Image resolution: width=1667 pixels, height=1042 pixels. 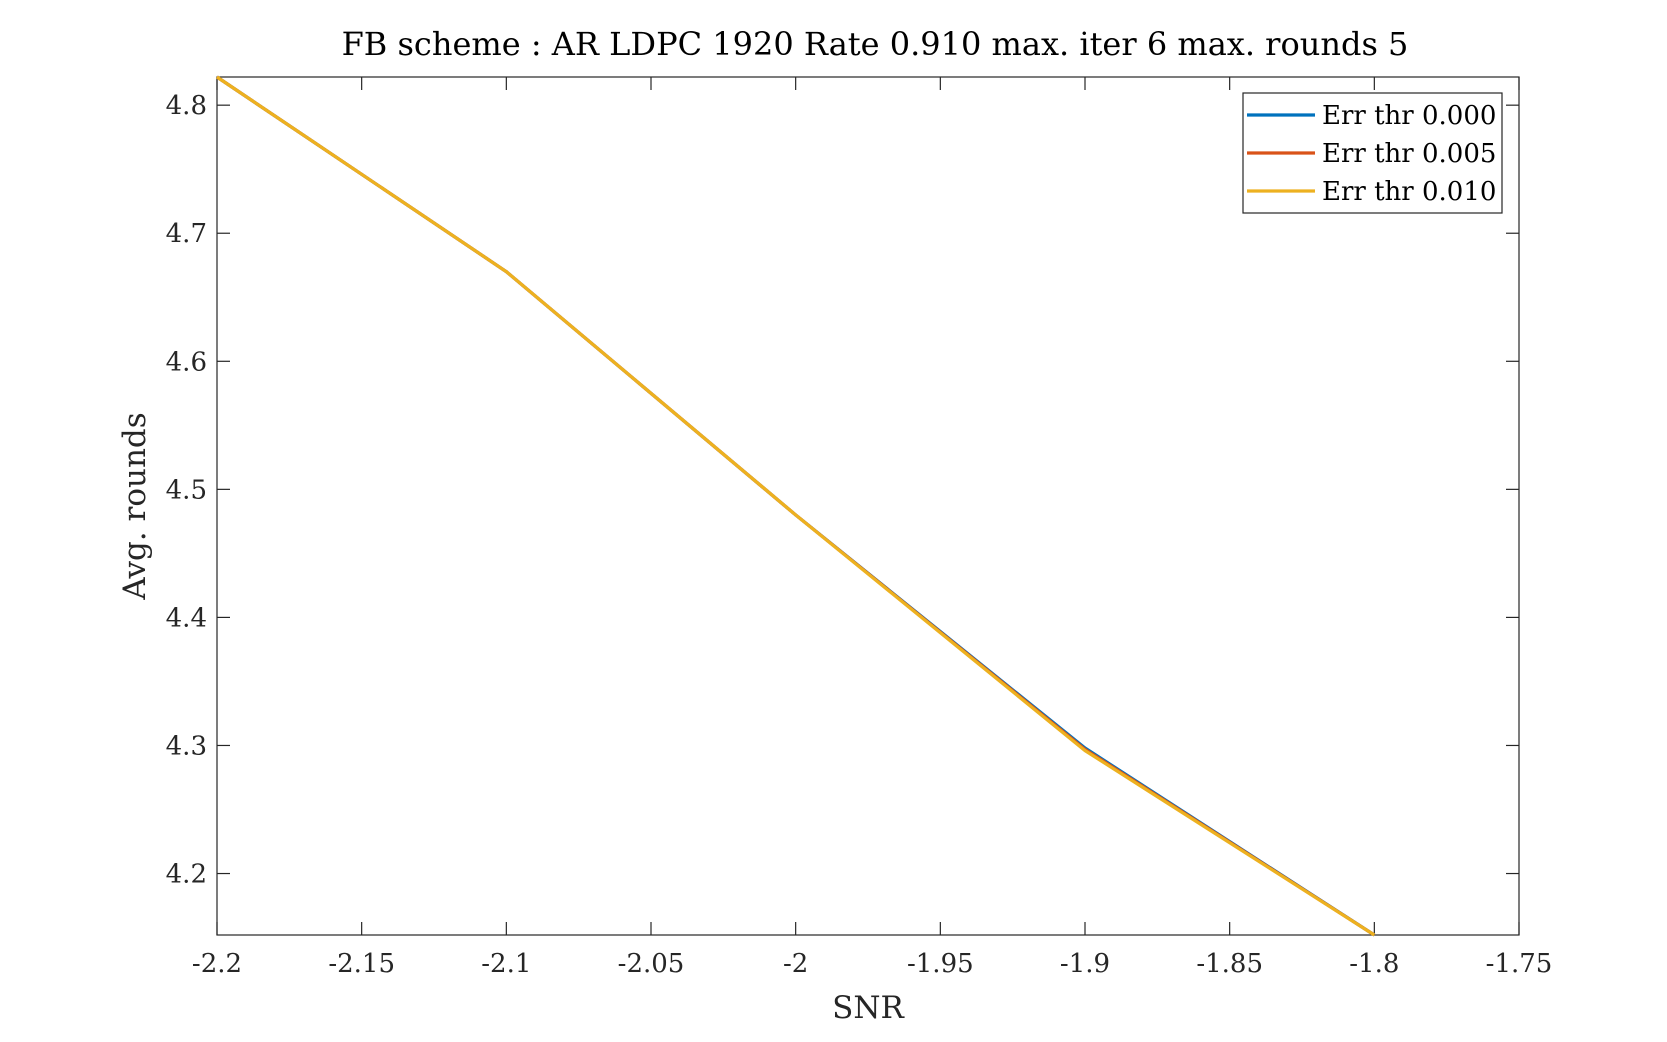 What do you see at coordinates (506, 964) in the screenshot?
I see `x-tick-label: -2.1` at bounding box center [506, 964].